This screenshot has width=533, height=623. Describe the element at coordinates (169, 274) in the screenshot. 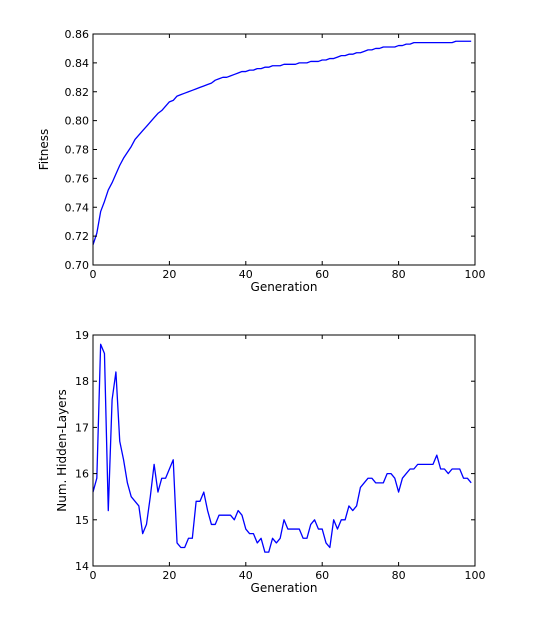

I see `fitness-x-tick-label: 20` at that location.